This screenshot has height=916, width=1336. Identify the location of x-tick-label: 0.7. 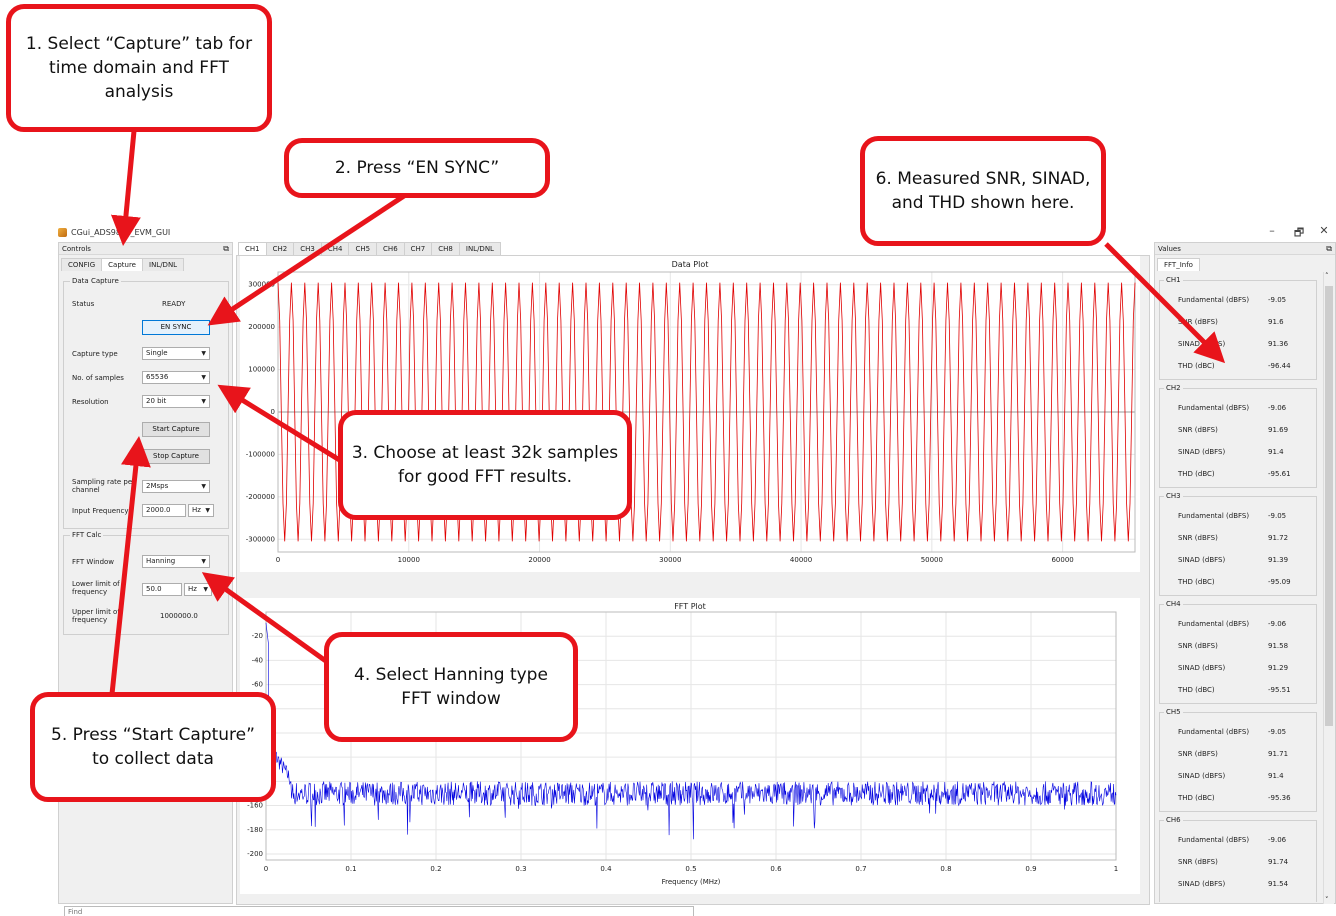
(860, 869).